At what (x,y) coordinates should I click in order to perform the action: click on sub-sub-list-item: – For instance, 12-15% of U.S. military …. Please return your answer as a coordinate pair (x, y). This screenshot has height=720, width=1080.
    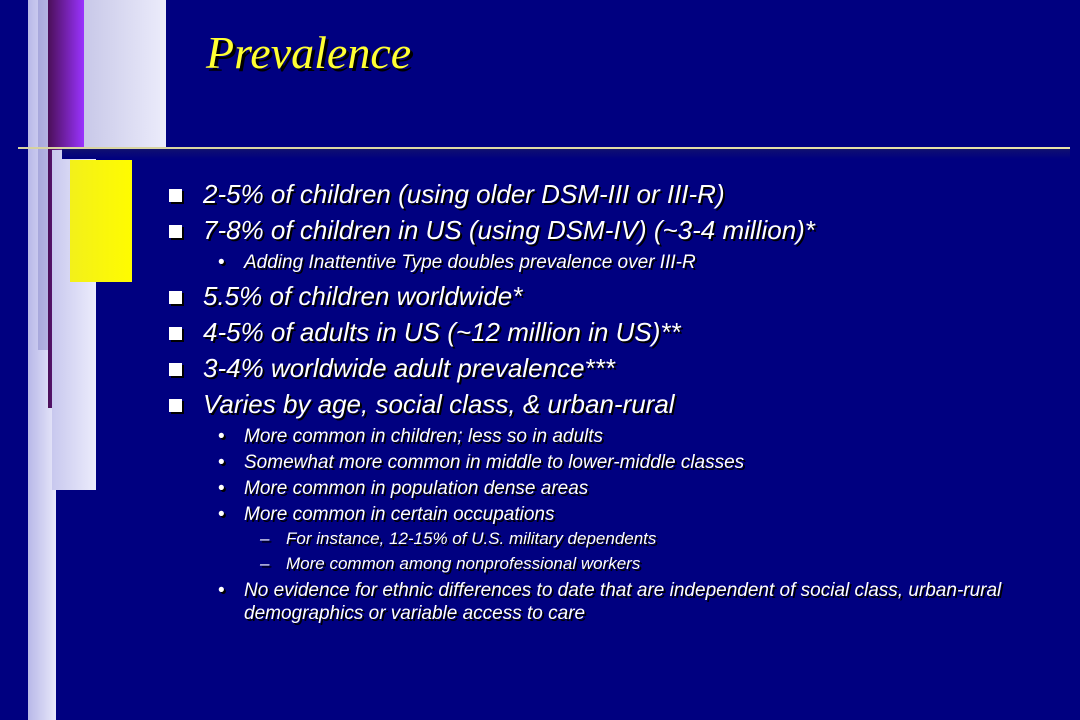
    Looking at the image, I should click on (618, 538).